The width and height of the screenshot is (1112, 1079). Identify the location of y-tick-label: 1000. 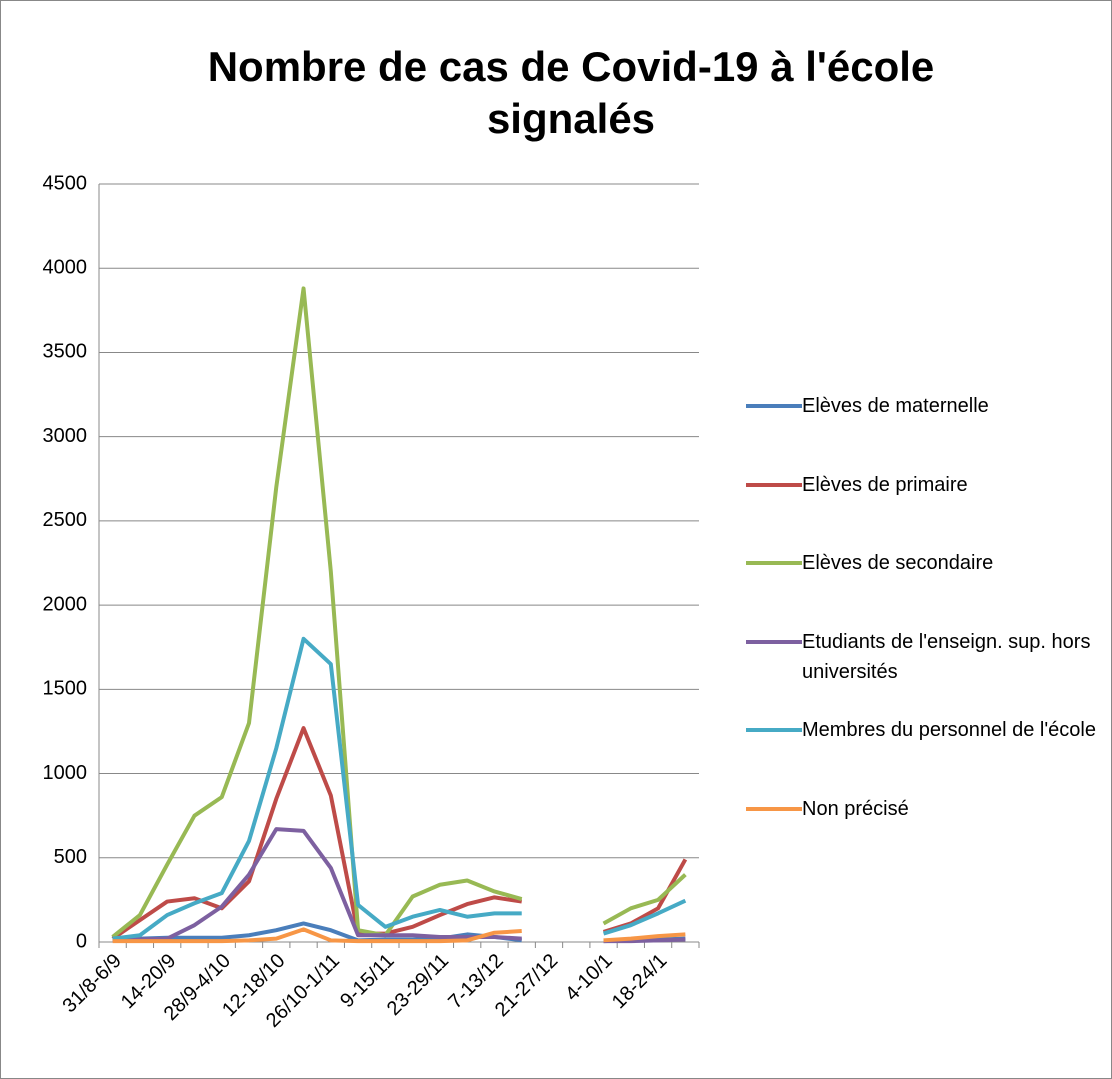
(65, 773).